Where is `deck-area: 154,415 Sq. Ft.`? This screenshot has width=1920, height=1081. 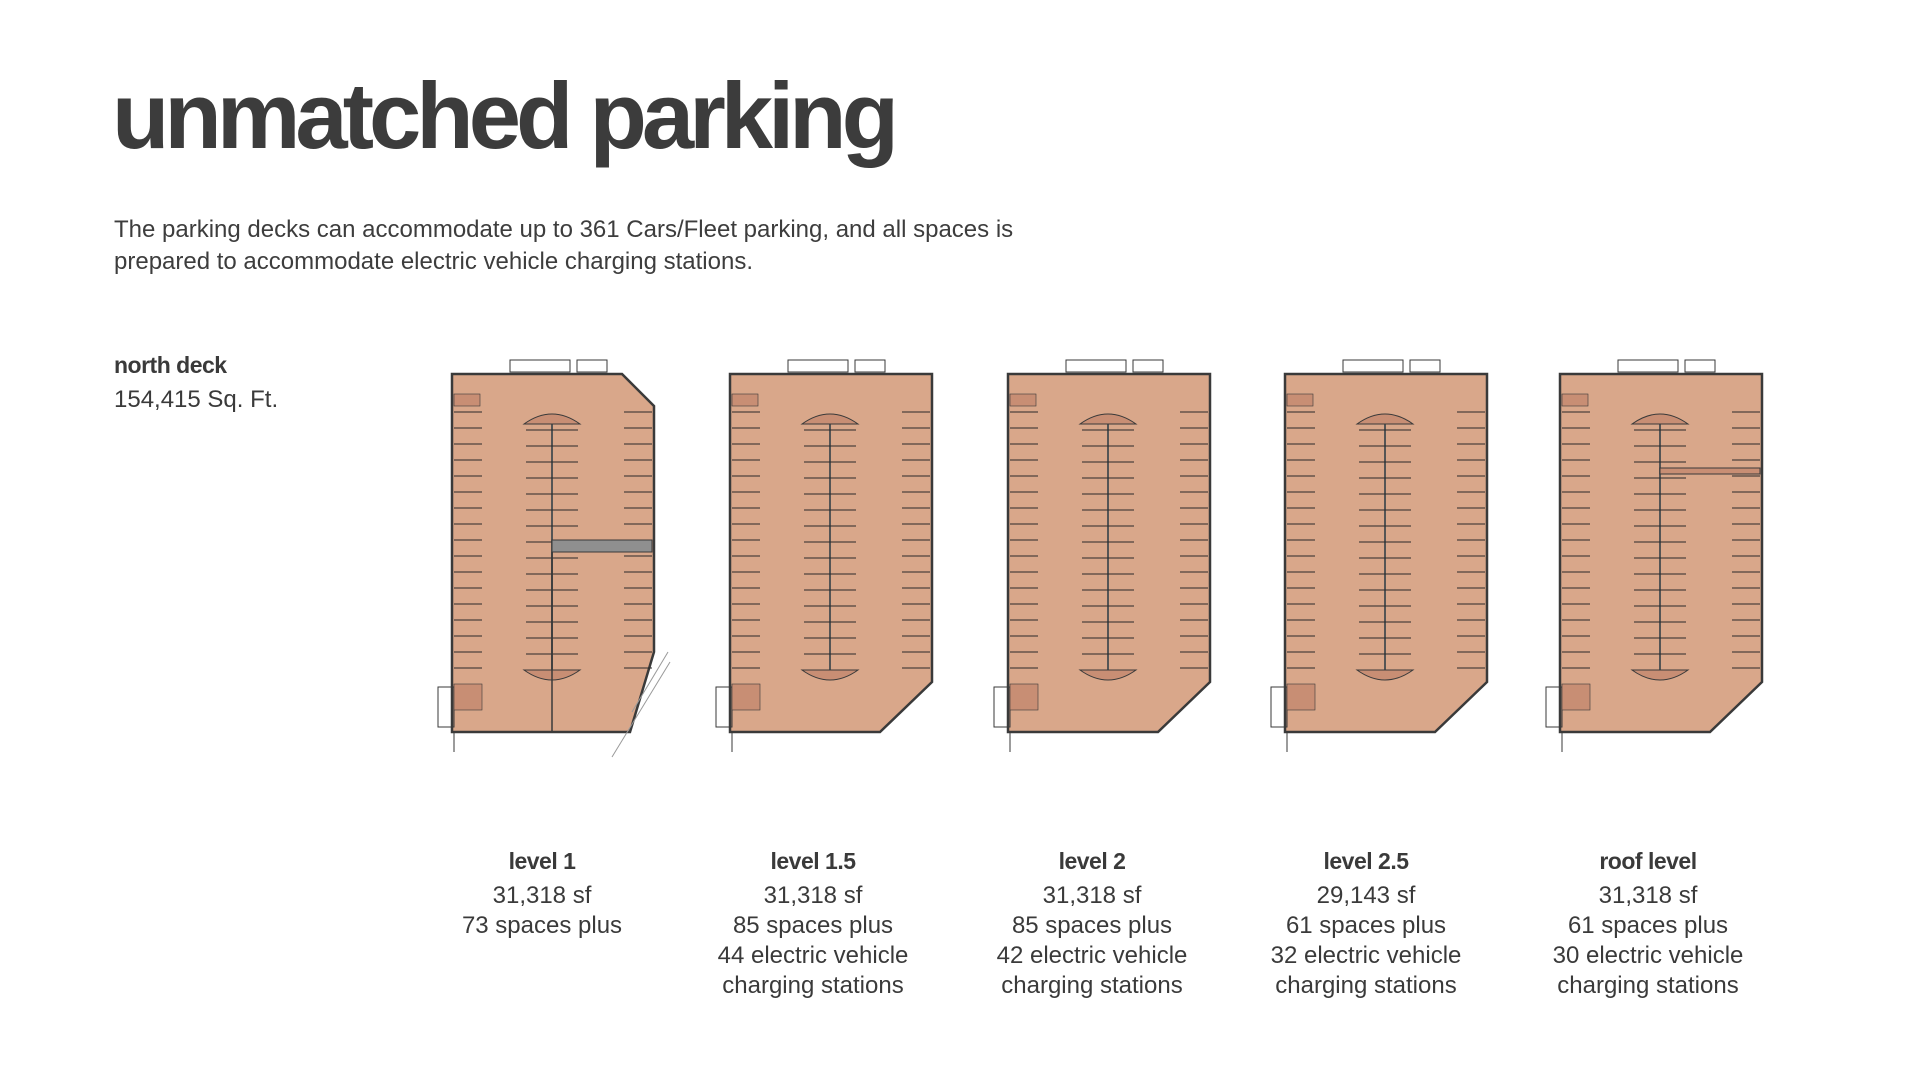 deck-area: 154,415 Sq. Ft. is located at coordinates (196, 399).